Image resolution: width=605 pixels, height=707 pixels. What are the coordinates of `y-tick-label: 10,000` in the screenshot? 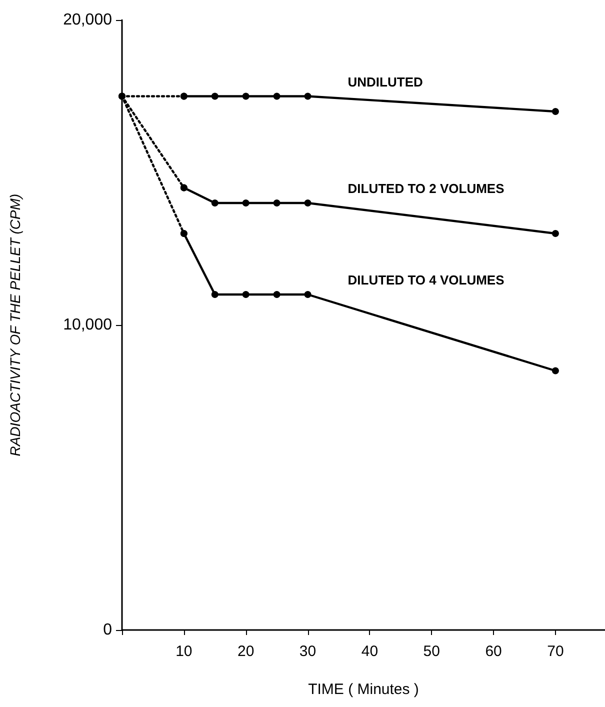 It's located at (87, 325).